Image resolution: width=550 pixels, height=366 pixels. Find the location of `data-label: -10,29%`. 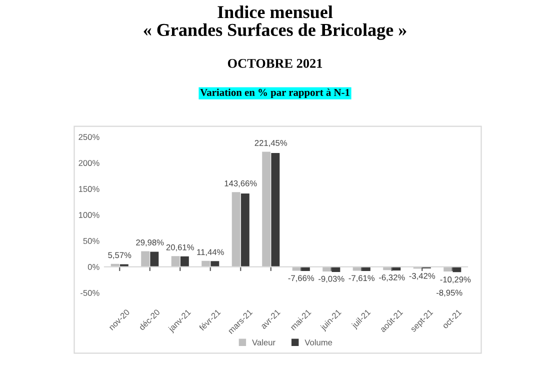

data-label: -10,29% is located at coordinates (455, 280).